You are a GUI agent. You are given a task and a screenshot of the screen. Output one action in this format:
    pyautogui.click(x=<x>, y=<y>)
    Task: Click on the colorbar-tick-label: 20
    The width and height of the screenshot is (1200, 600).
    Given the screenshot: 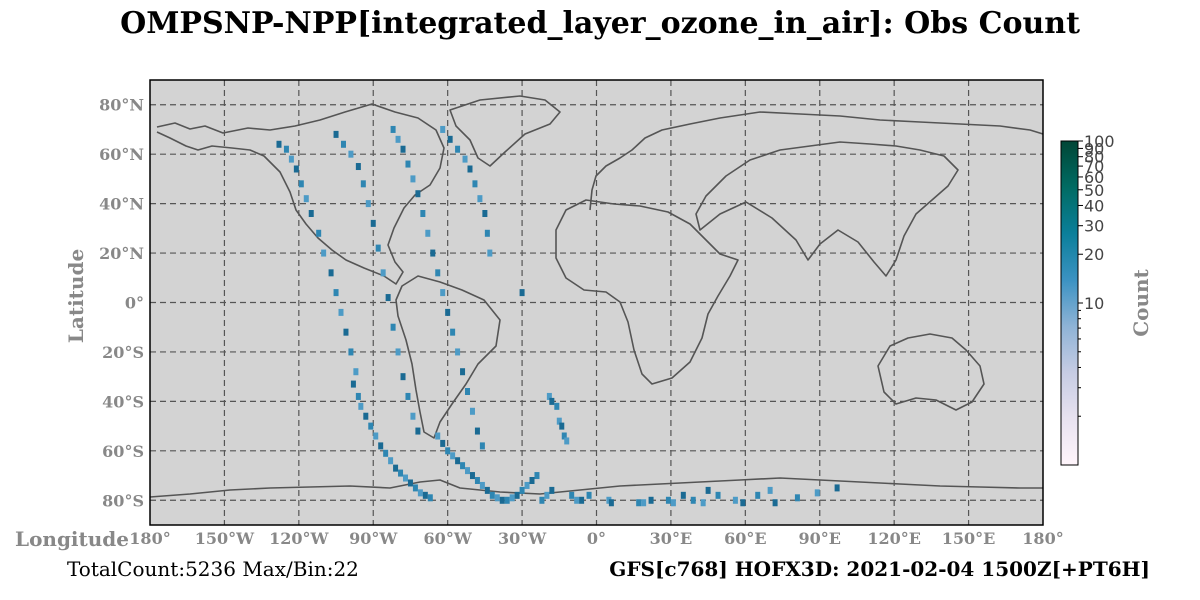 What is the action you would take?
    pyautogui.click(x=1094, y=254)
    